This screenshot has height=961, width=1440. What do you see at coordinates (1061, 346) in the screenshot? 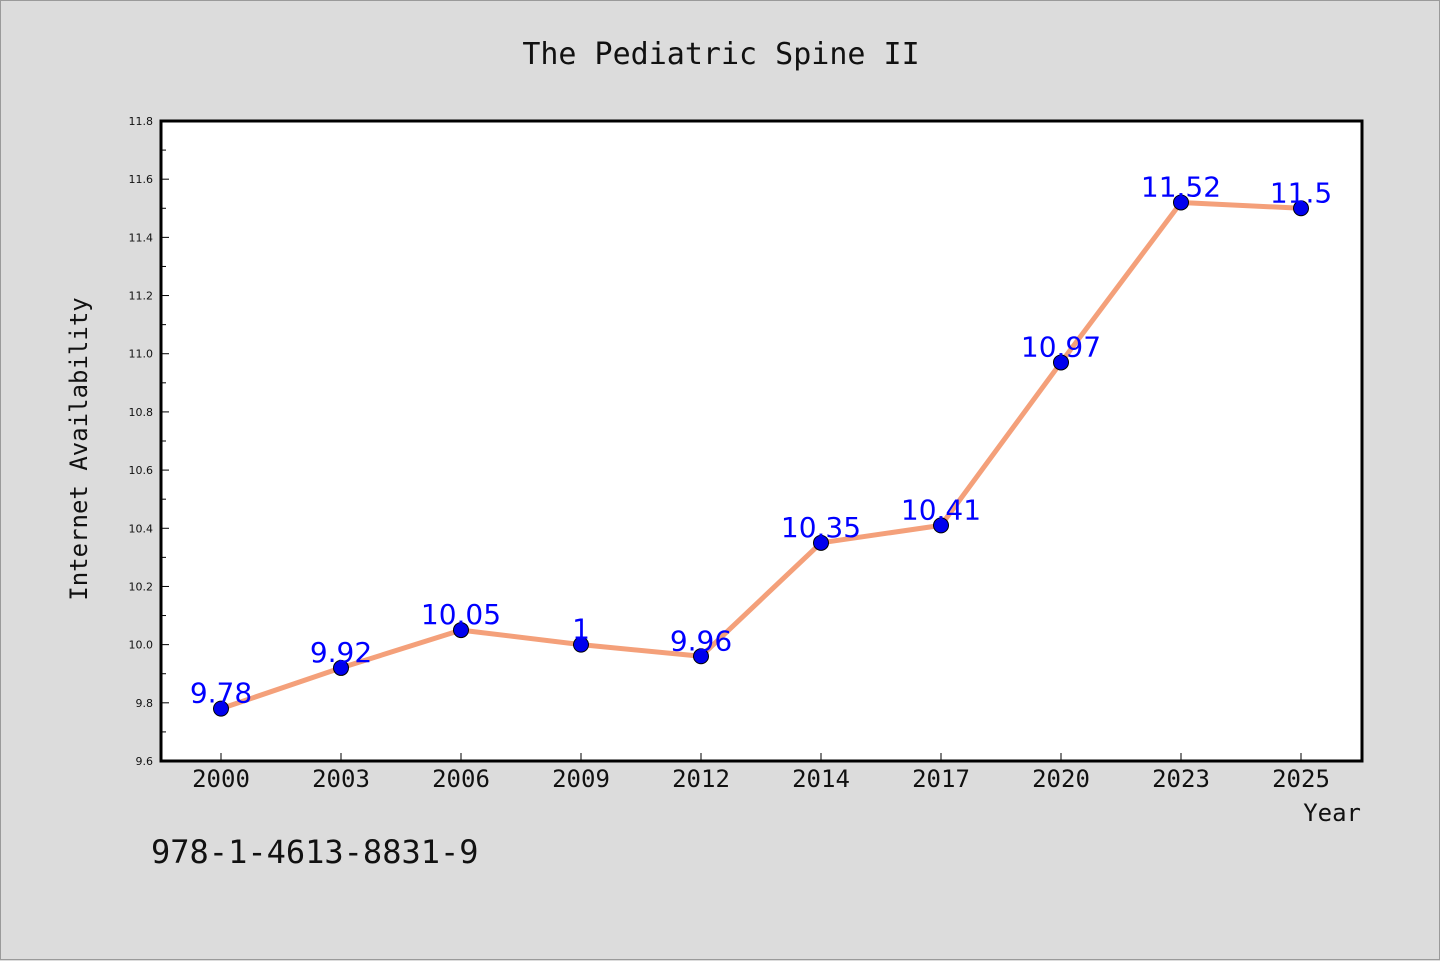
I see `data-label: 10.97` at bounding box center [1061, 346].